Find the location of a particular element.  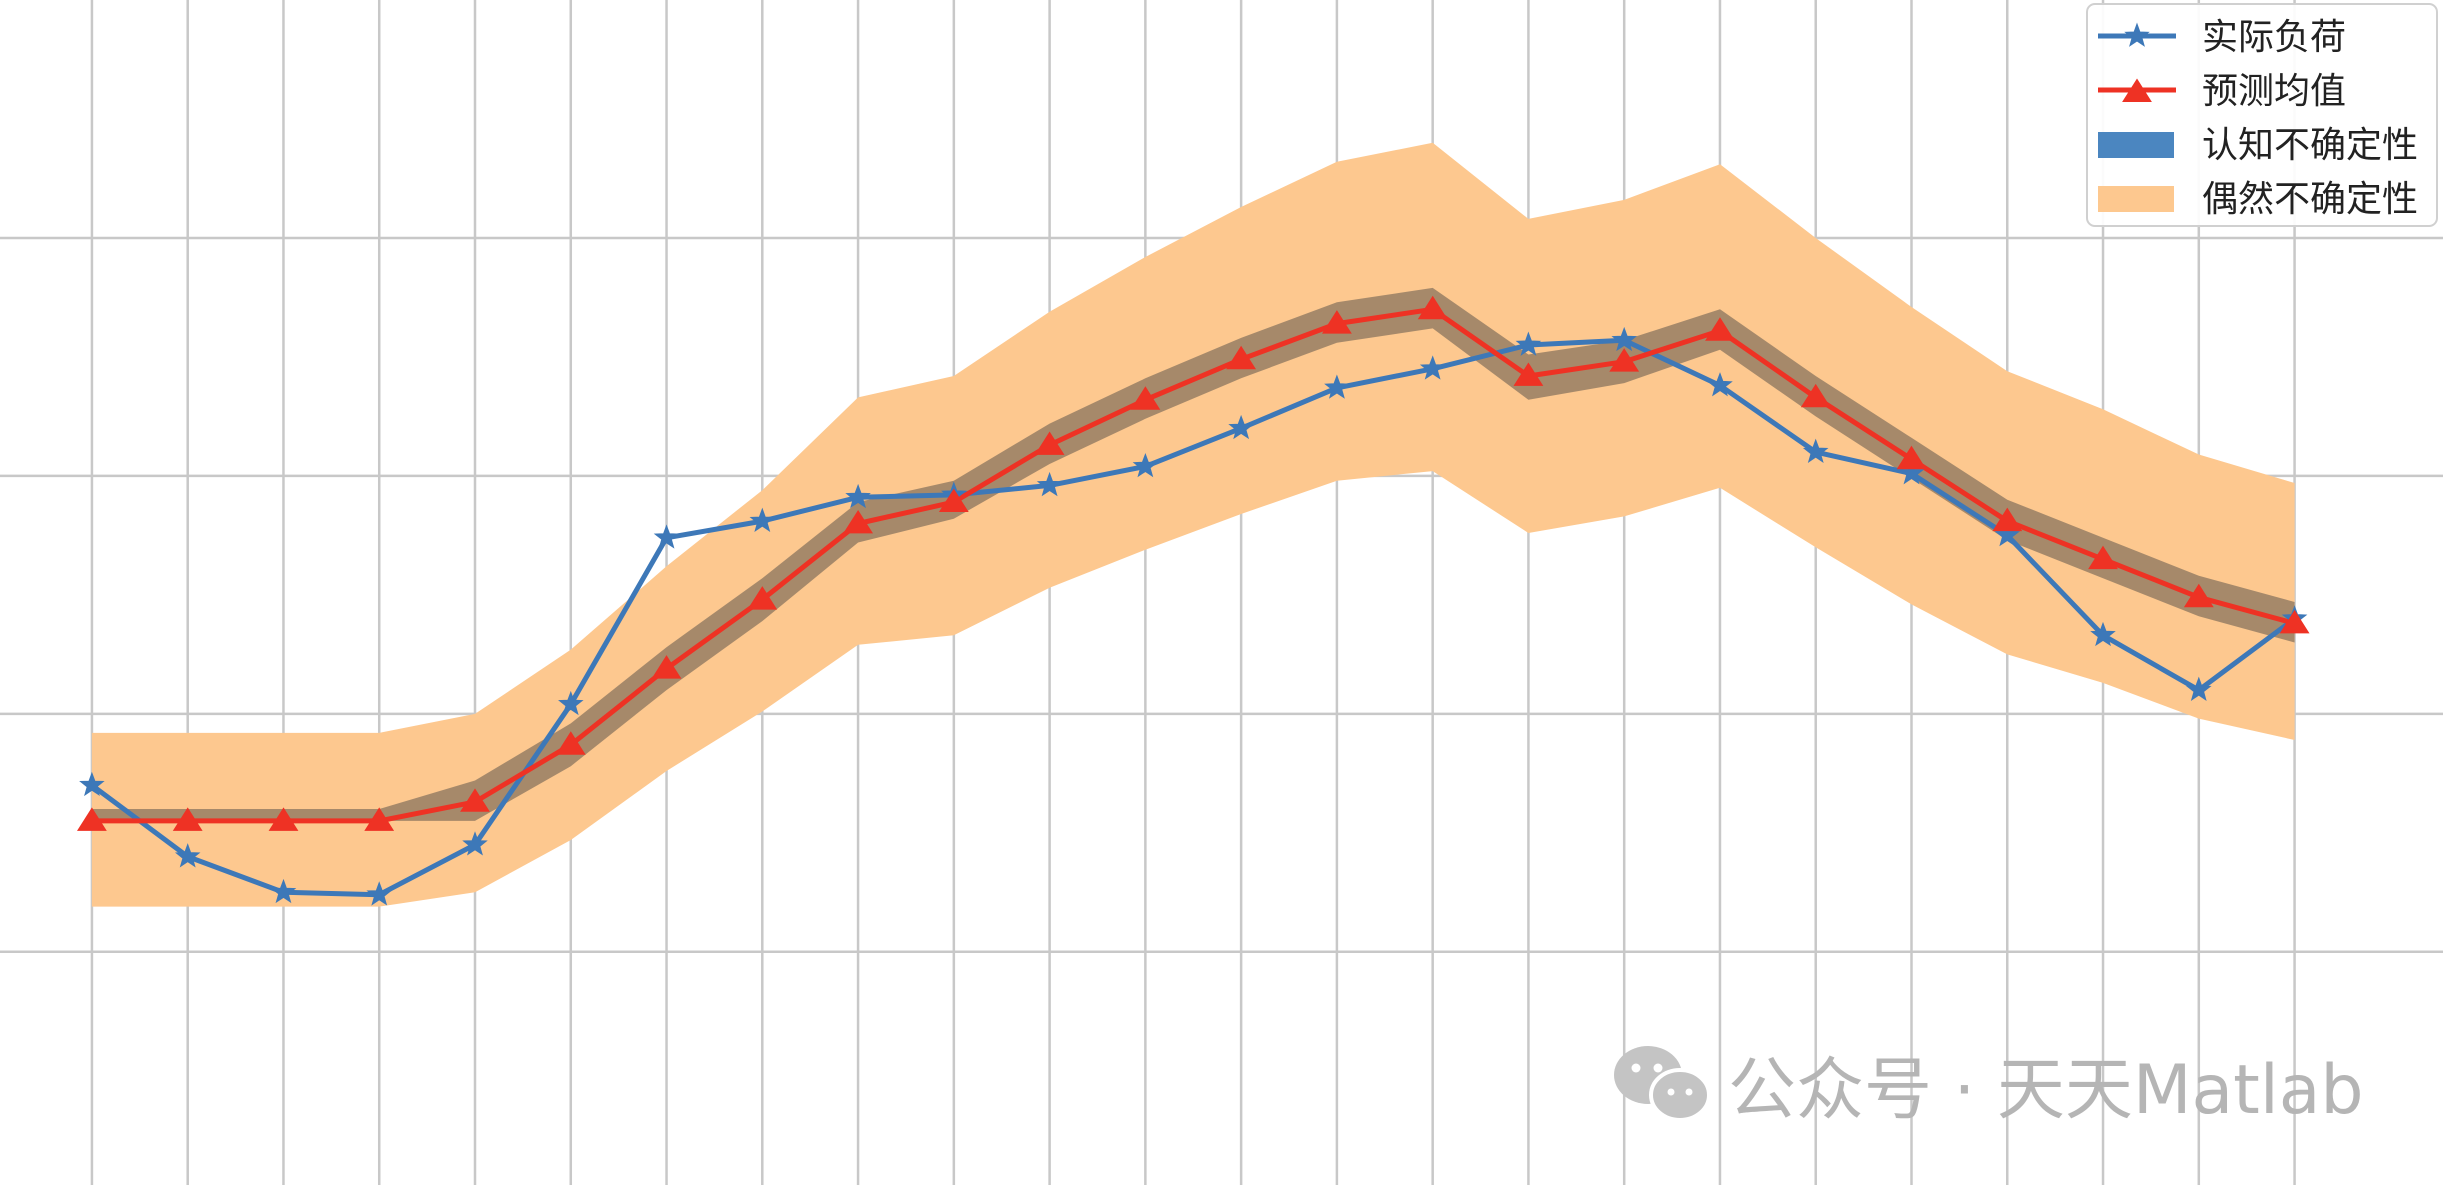

legend-label-1: 实际负荷 is located at coordinates (2274, 37).